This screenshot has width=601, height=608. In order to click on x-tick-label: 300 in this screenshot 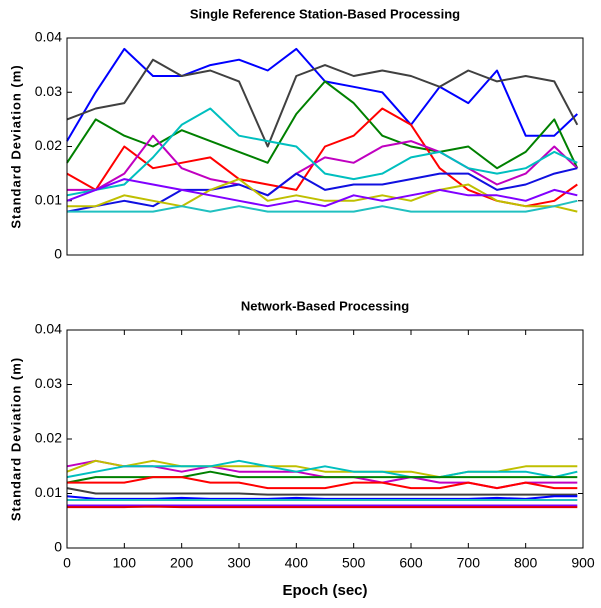, I will do `click(239, 563)`.